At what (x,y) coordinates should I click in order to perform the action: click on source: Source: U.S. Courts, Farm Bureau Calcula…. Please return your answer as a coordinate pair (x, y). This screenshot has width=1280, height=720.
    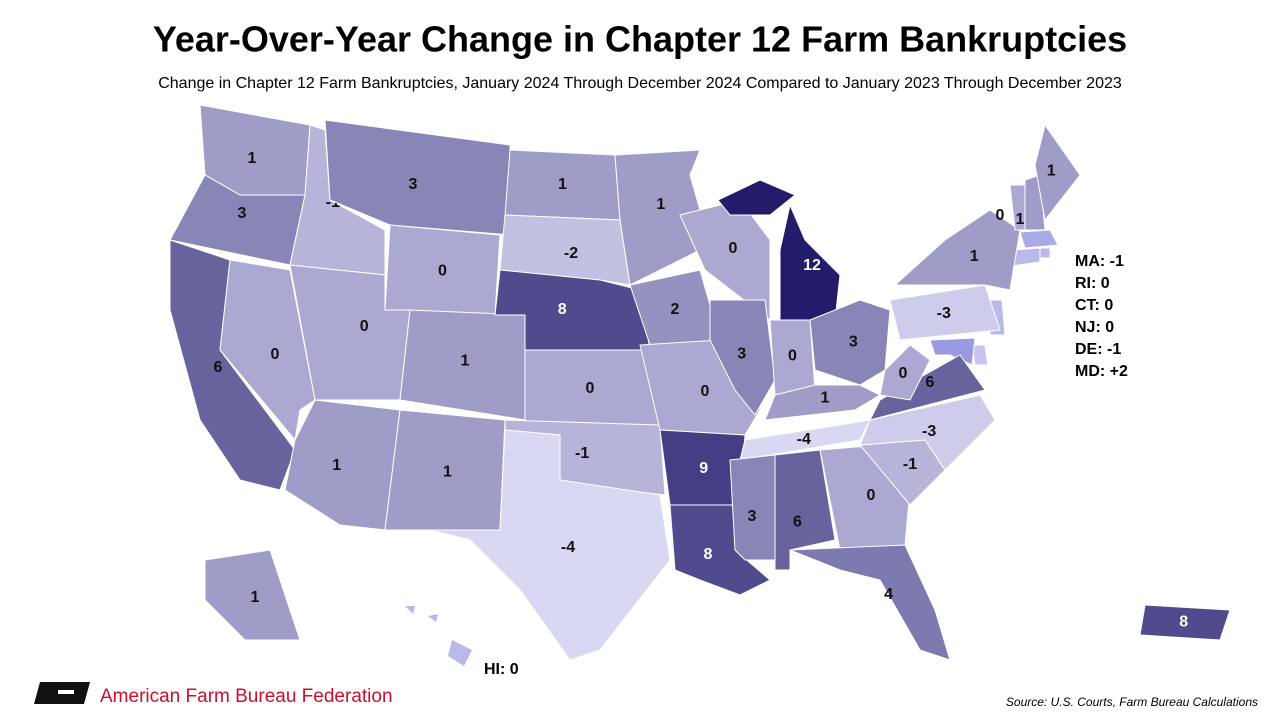
    Looking at the image, I should click on (1132, 702).